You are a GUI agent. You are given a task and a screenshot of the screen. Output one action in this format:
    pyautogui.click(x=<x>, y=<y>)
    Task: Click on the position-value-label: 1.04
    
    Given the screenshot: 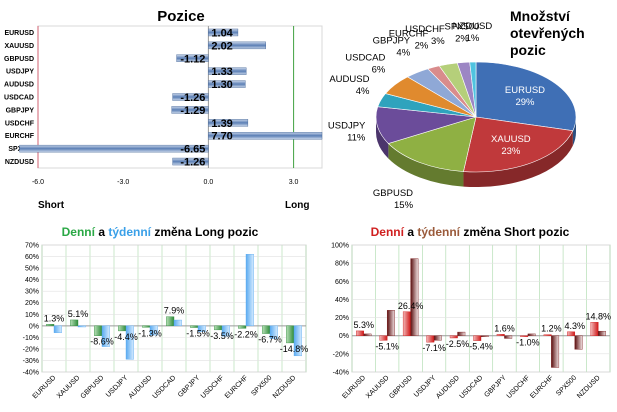 What is the action you would take?
    pyautogui.click(x=222, y=33)
    